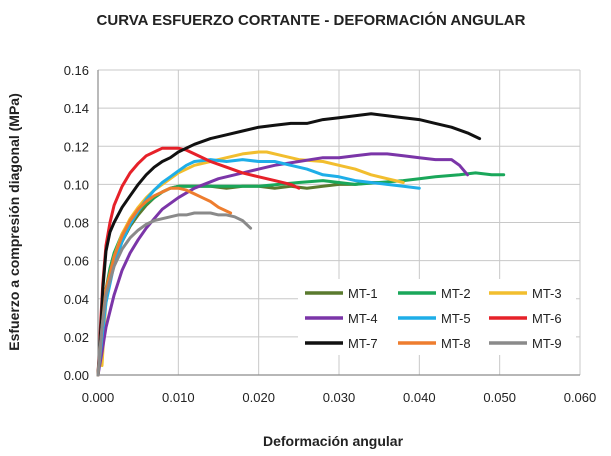 This screenshot has height=456, width=611. Describe the element at coordinates (76, 184) in the screenshot. I see `y-tick-label: 0.10` at that location.